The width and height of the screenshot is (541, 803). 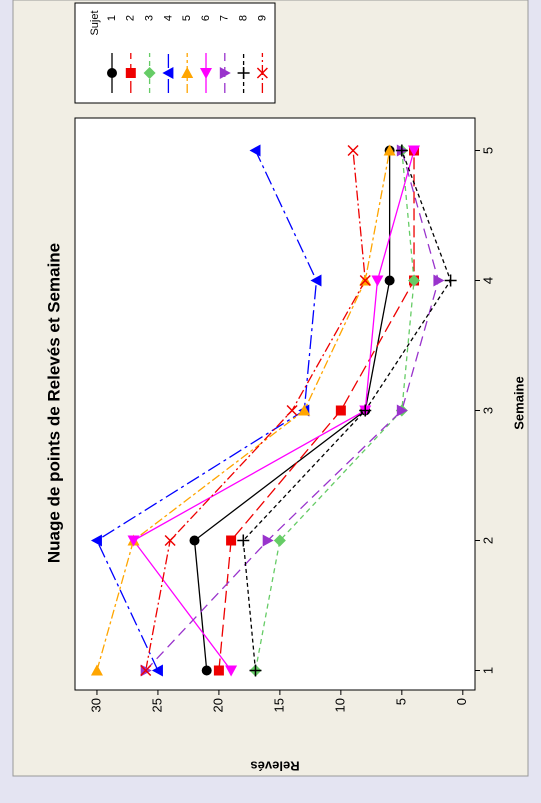 I want to click on y-tick-label: 25, so click(x=156, y=705).